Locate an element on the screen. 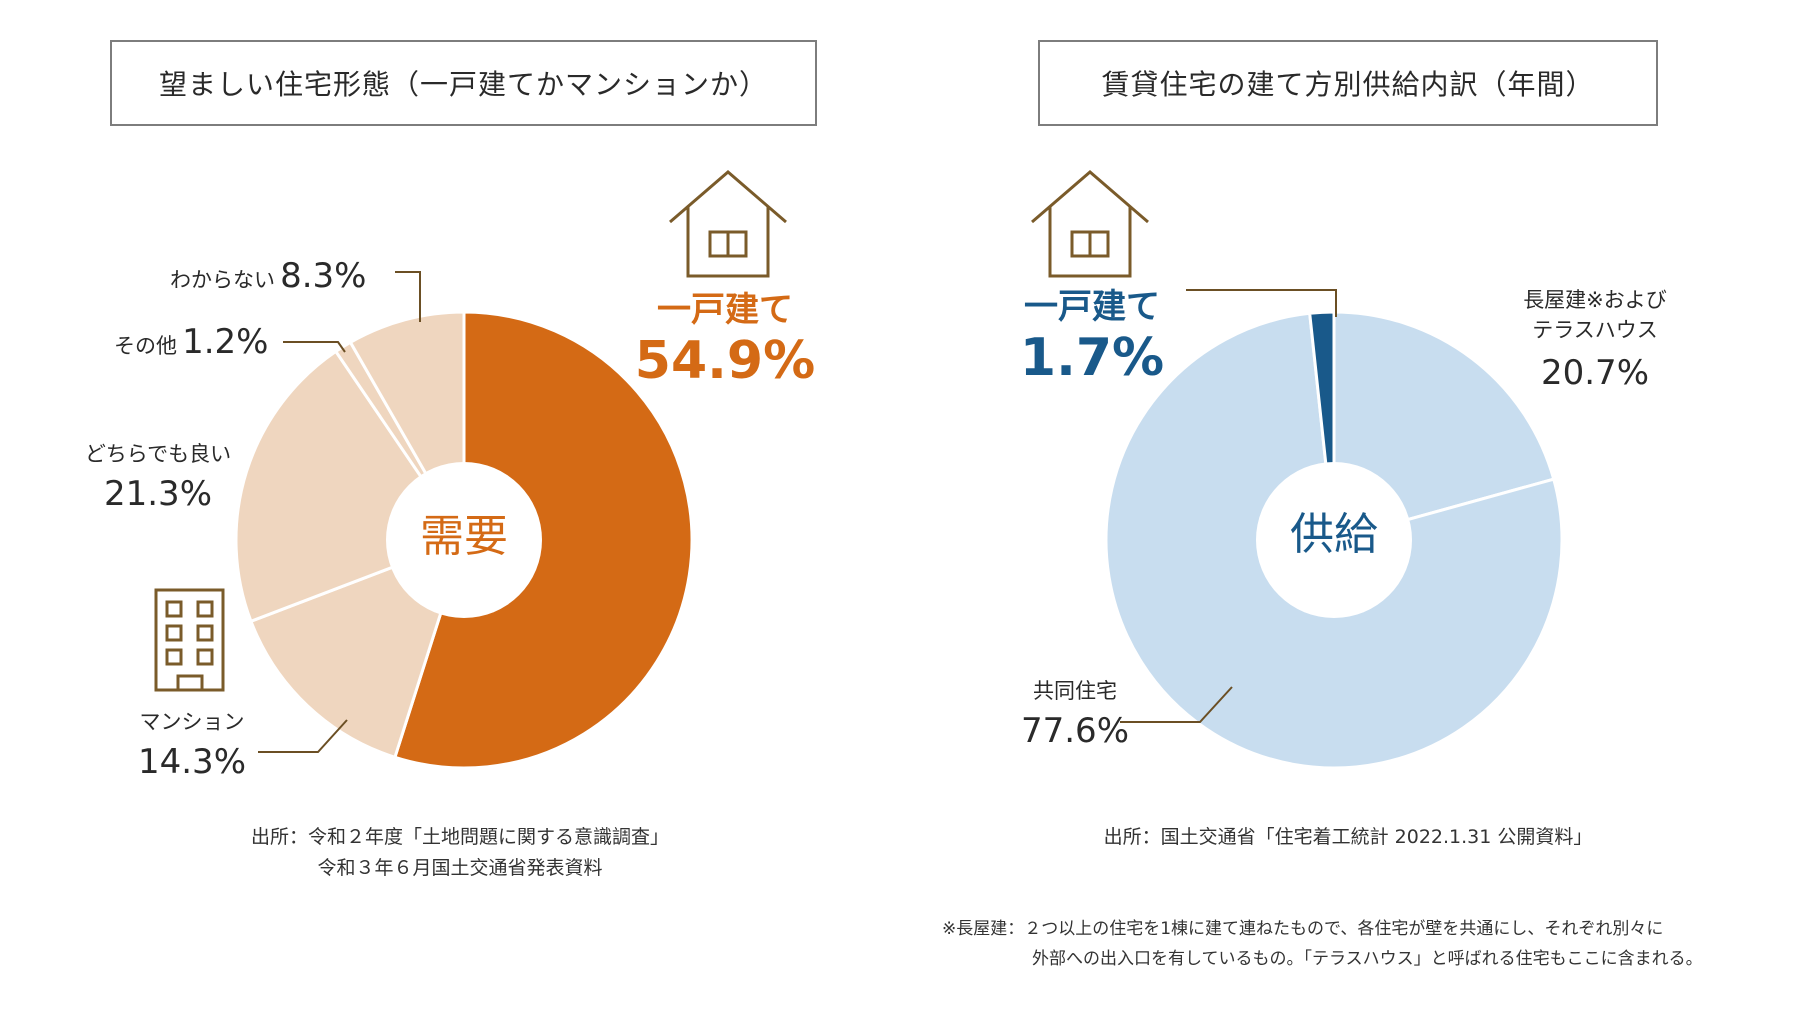 The height and width of the screenshot is (1012, 1800). label-nagaya-name: 長屋建※および テラスハウス is located at coordinates (1595, 315).